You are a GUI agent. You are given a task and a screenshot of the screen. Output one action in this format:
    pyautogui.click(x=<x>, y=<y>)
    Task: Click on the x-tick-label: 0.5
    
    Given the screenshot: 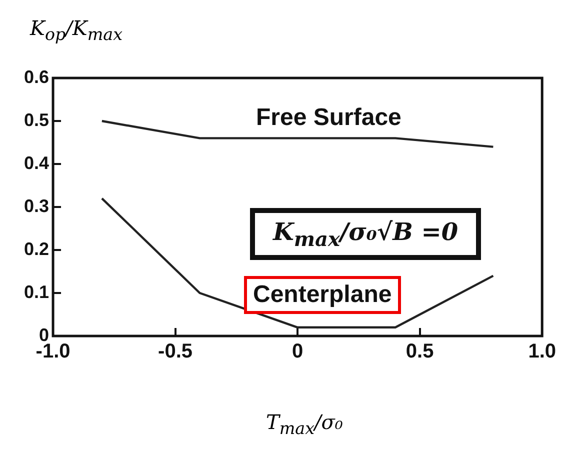 What is the action you would take?
    pyautogui.click(x=420, y=351)
    